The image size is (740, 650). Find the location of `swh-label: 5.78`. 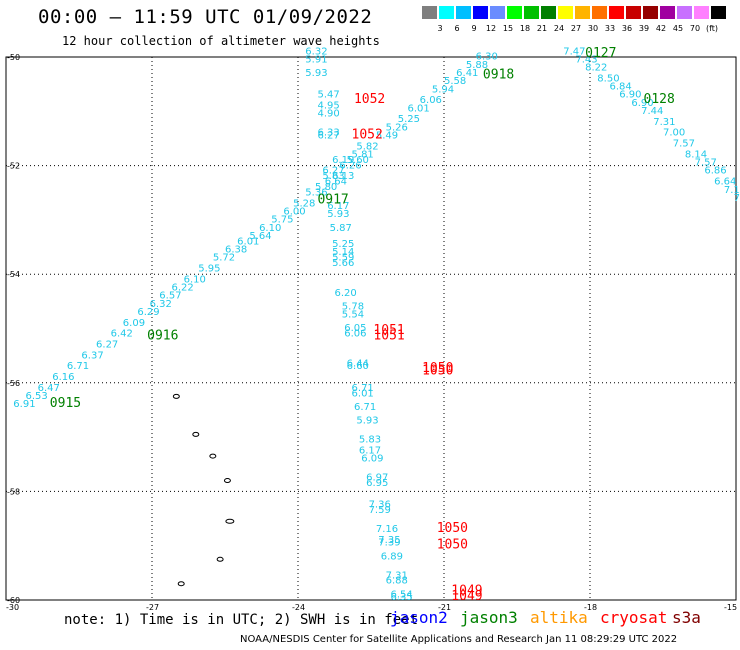

swh-label: 5.78 is located at coordinates (353, 306).